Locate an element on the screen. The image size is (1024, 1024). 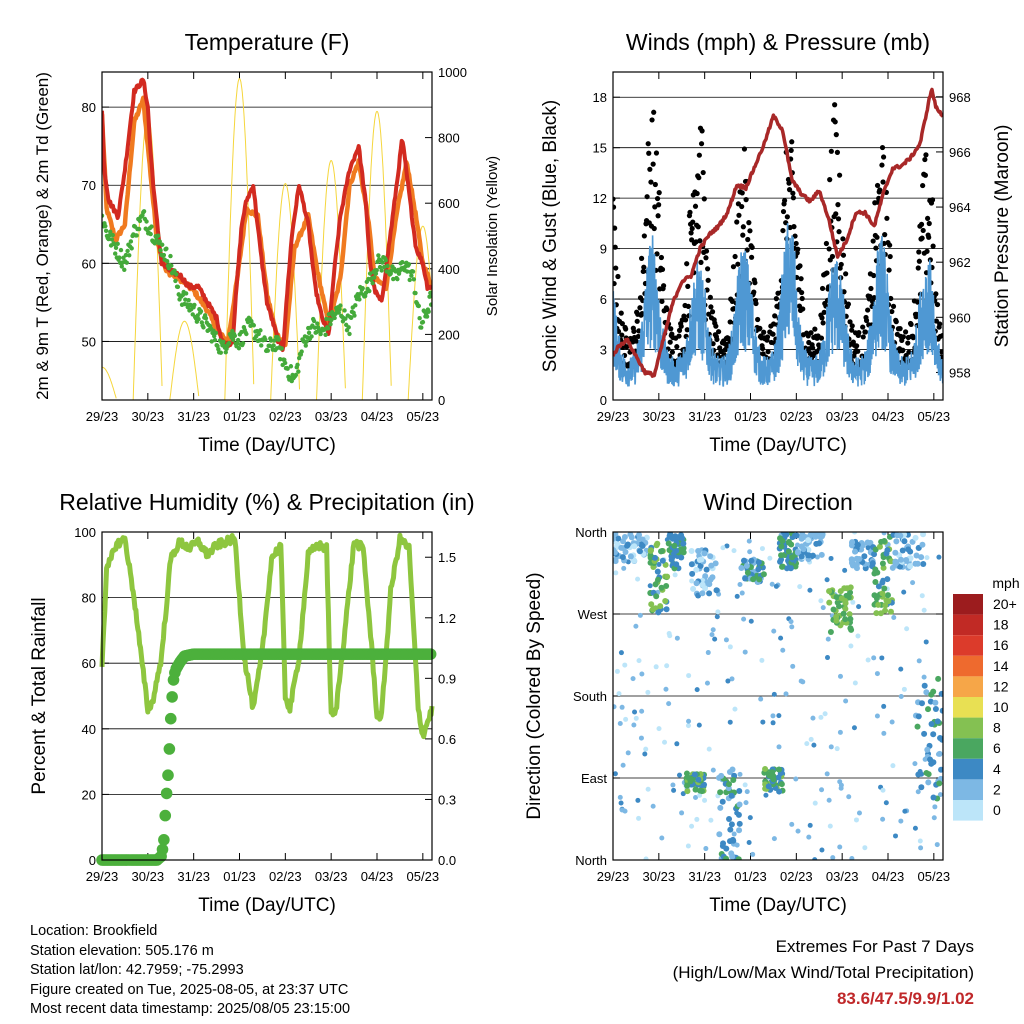
y-tick-label: West is located at coordinates (593, 614).